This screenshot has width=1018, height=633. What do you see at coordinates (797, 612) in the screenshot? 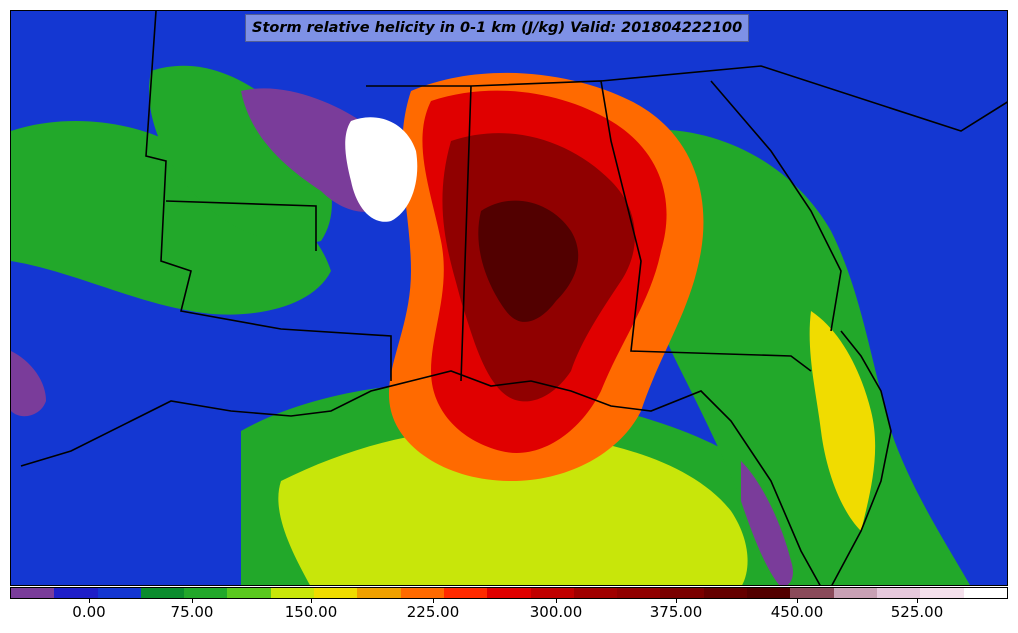
I see `colorbar-tick-label: 450.00` at bounding box center [797, 612].